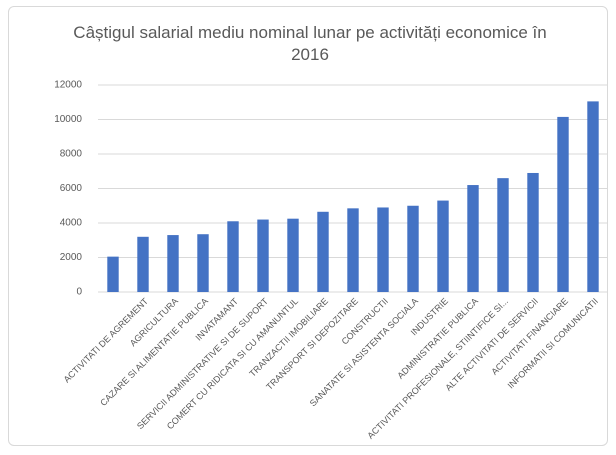  Describe the element at coordinates (68, 119) in the screenshot. I see `y-tick-label: 10000` at that location.